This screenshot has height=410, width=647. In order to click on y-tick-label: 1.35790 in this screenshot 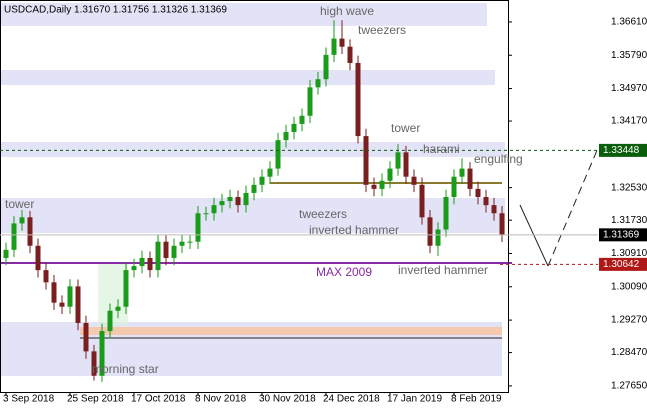, I will do `click(629, 55)`.